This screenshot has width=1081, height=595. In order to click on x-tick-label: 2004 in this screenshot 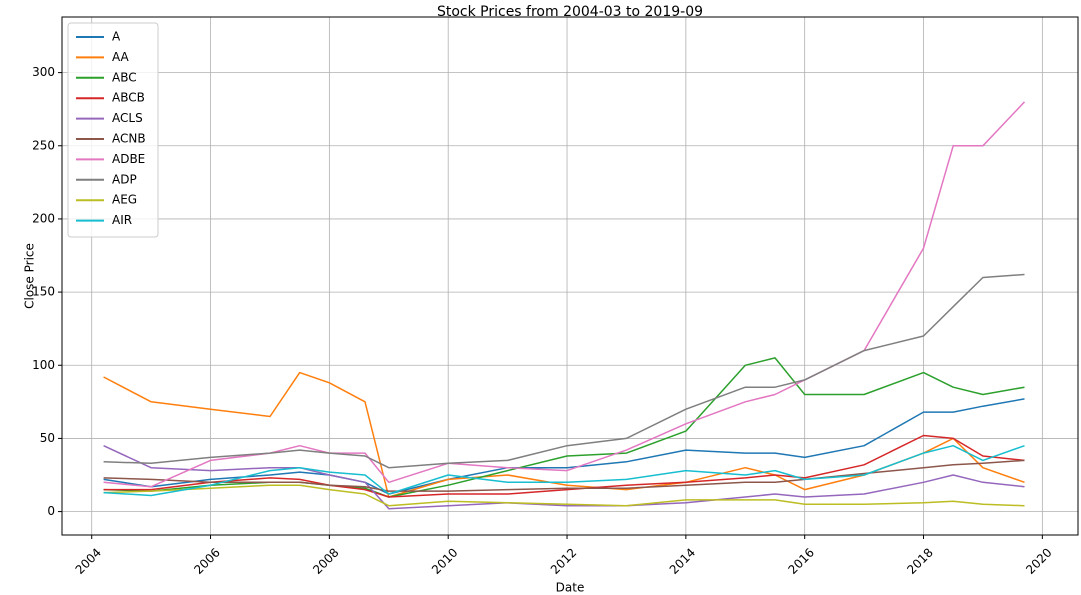, I will do `click(88, 560)`.